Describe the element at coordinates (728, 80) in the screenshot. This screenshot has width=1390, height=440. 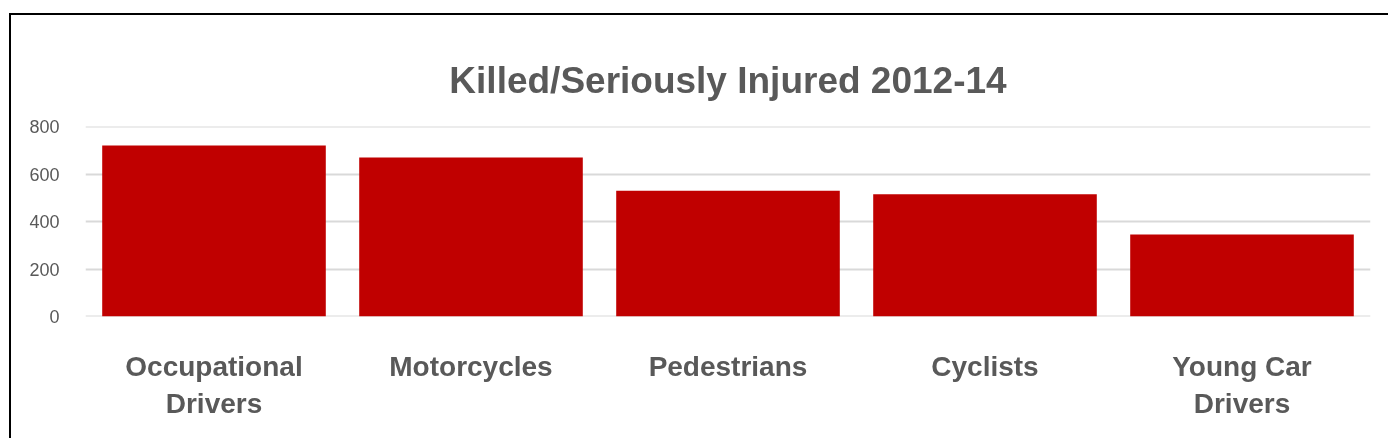
I see `chart-title: Killed/Seriously Injured 2012-14` at that location.